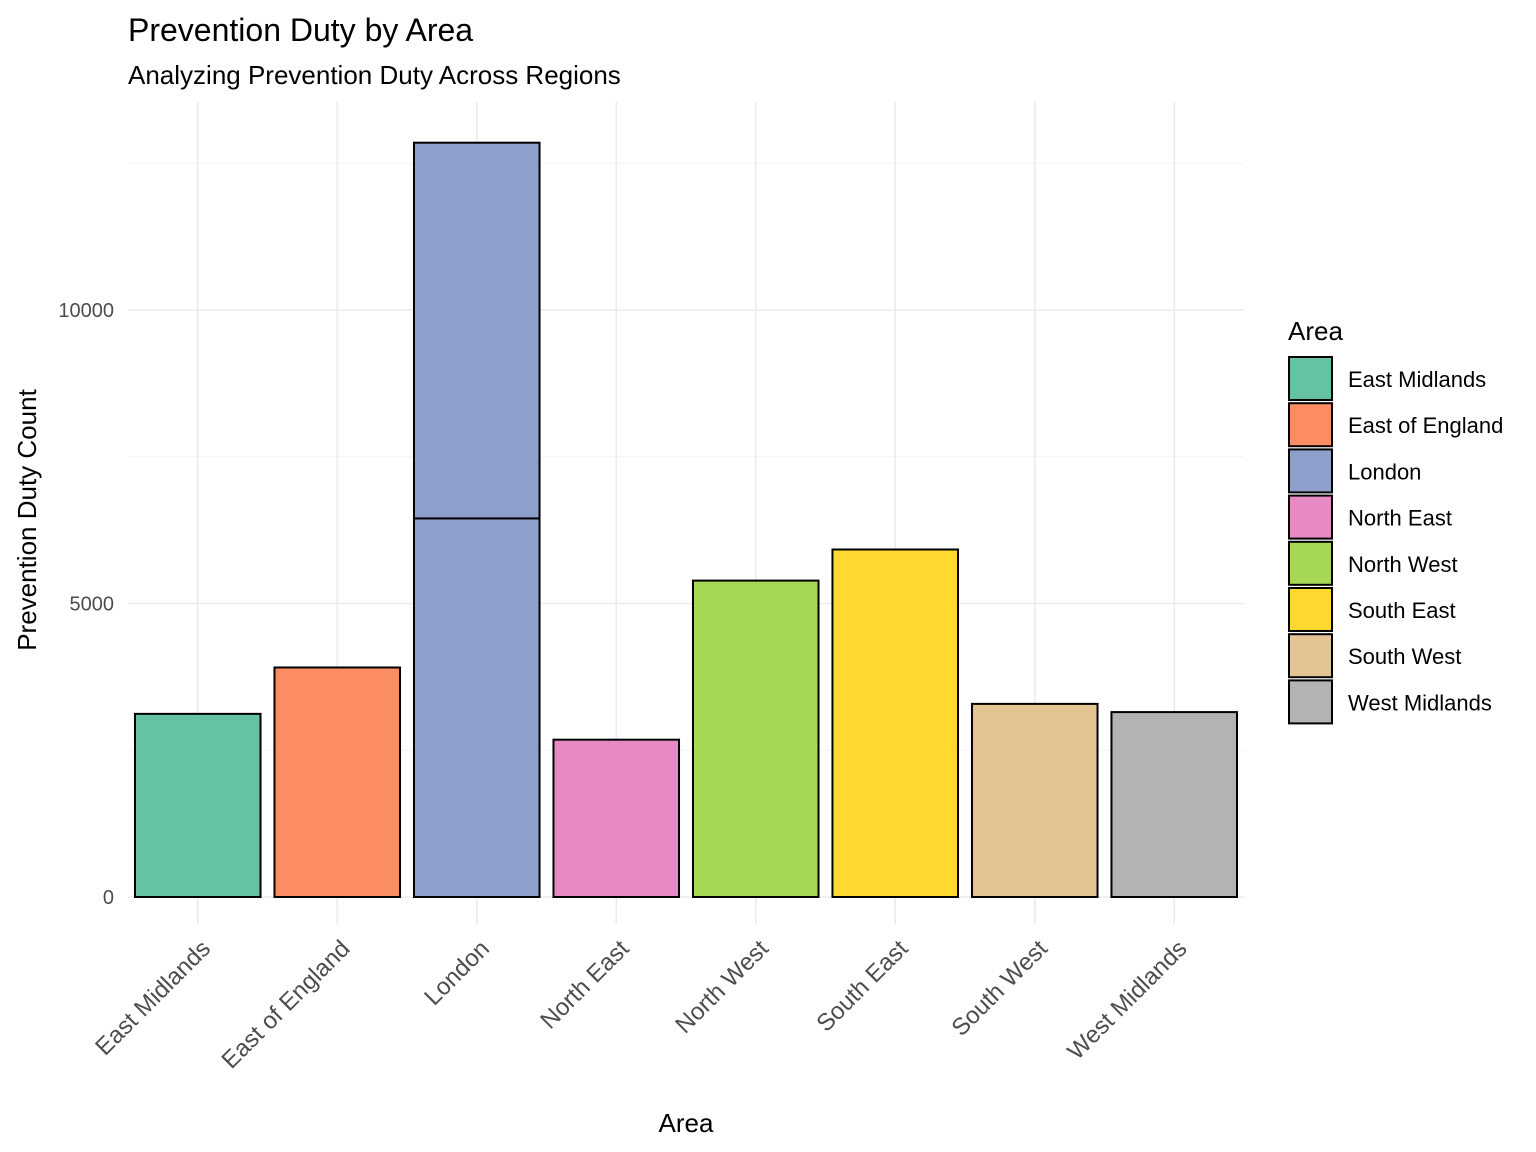  Describe the element at coordinates (584, 984) in the screenshot. I see `x-tick-label: North East` at that location.